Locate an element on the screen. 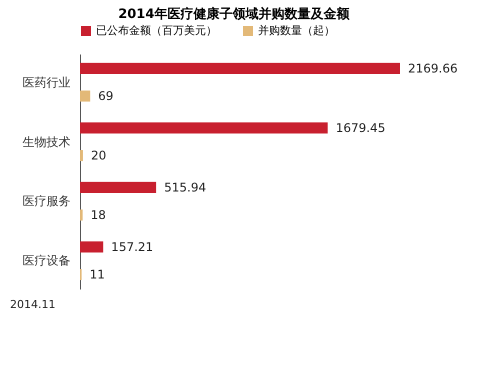 This screenshot has height=365, width=481. data-label: 69 is located at coordinates (106, 96).